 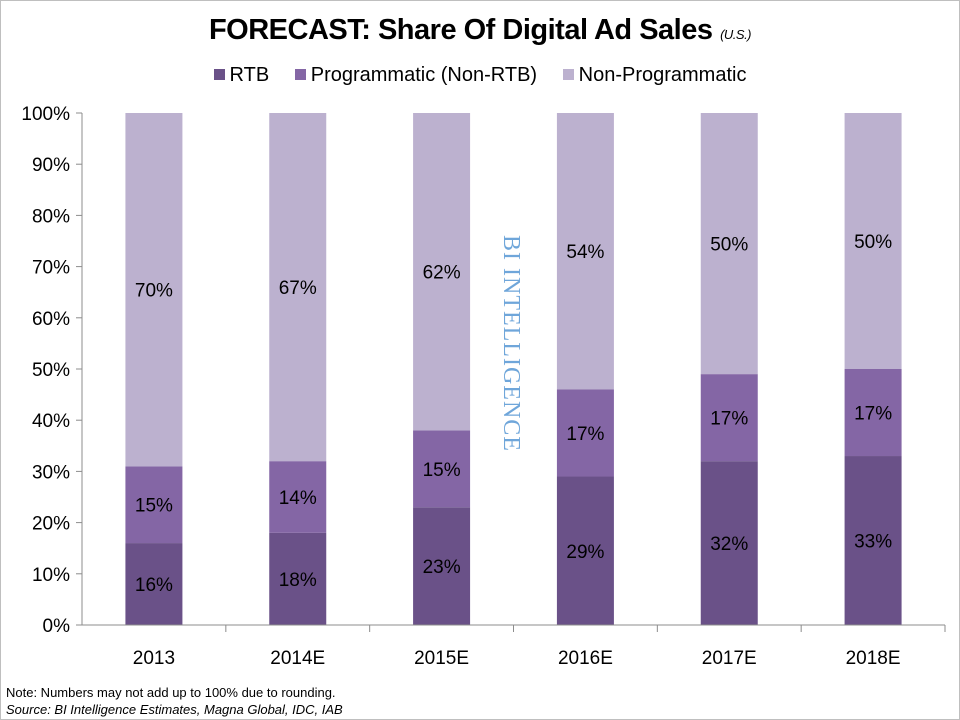 I want to click on data-label: 67%, so click(x=298, y=288).